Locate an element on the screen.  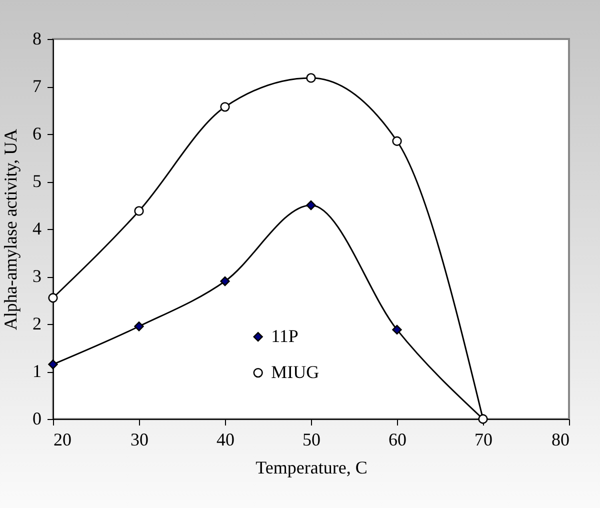
x-tick-label: 70 is located at coordinates (483, 440).